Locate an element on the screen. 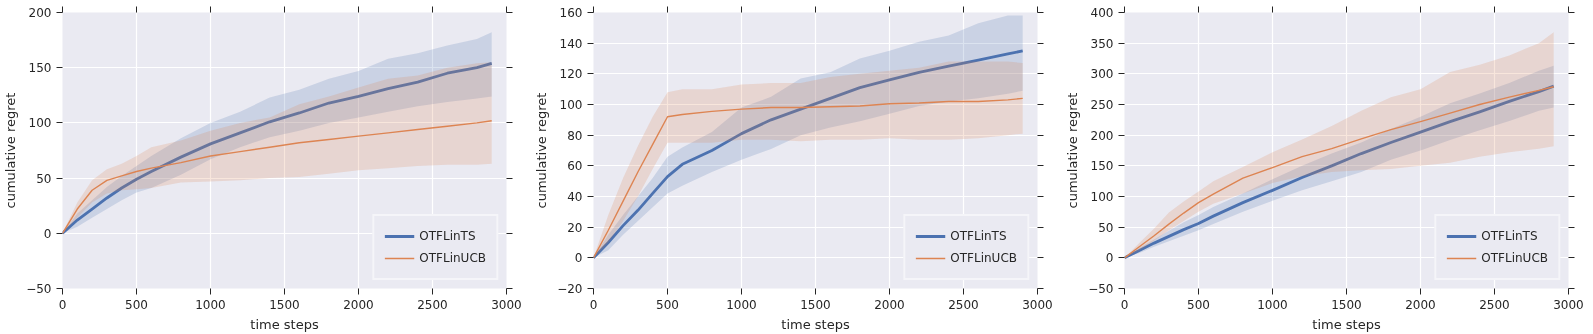 The height and width of the screenshot is (334, 1593). y-tick-label: 160 is located at coordinates (571, 13).